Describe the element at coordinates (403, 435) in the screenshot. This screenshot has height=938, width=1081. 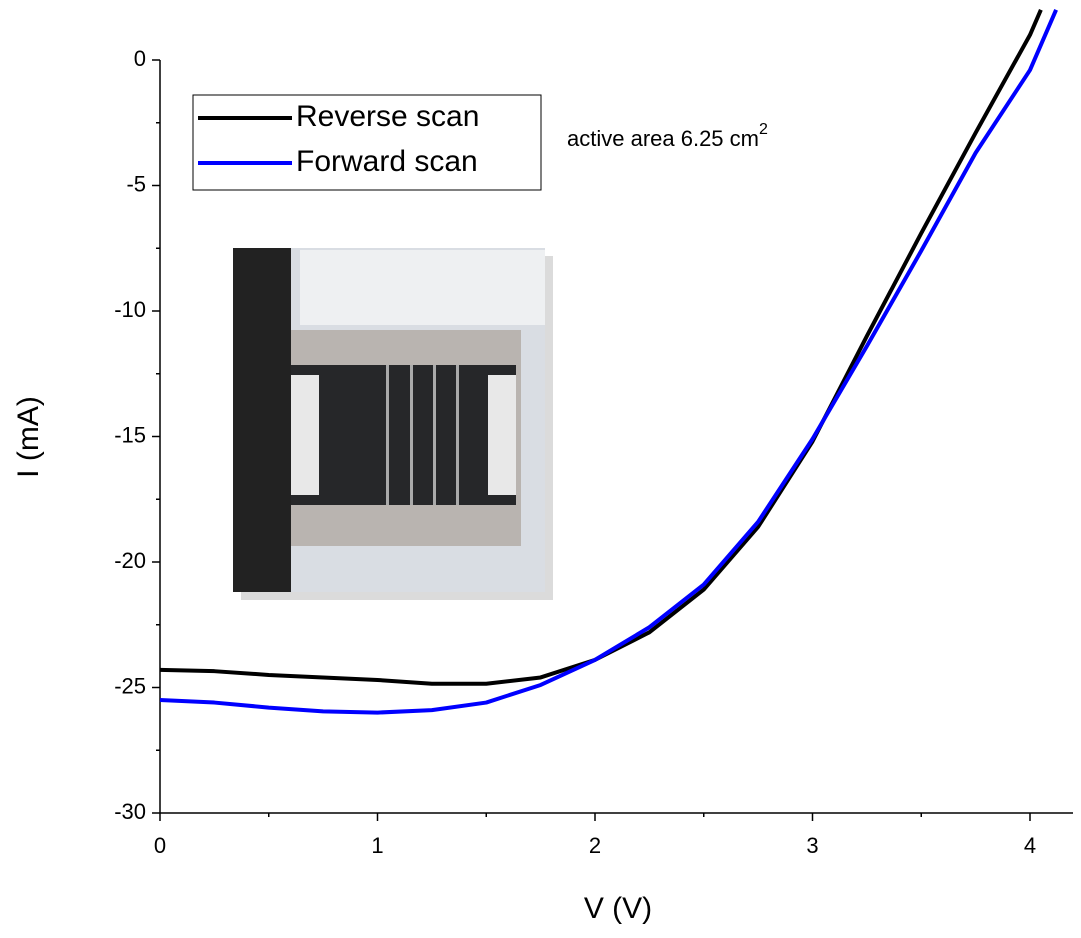
I see `photo-film` at that location.